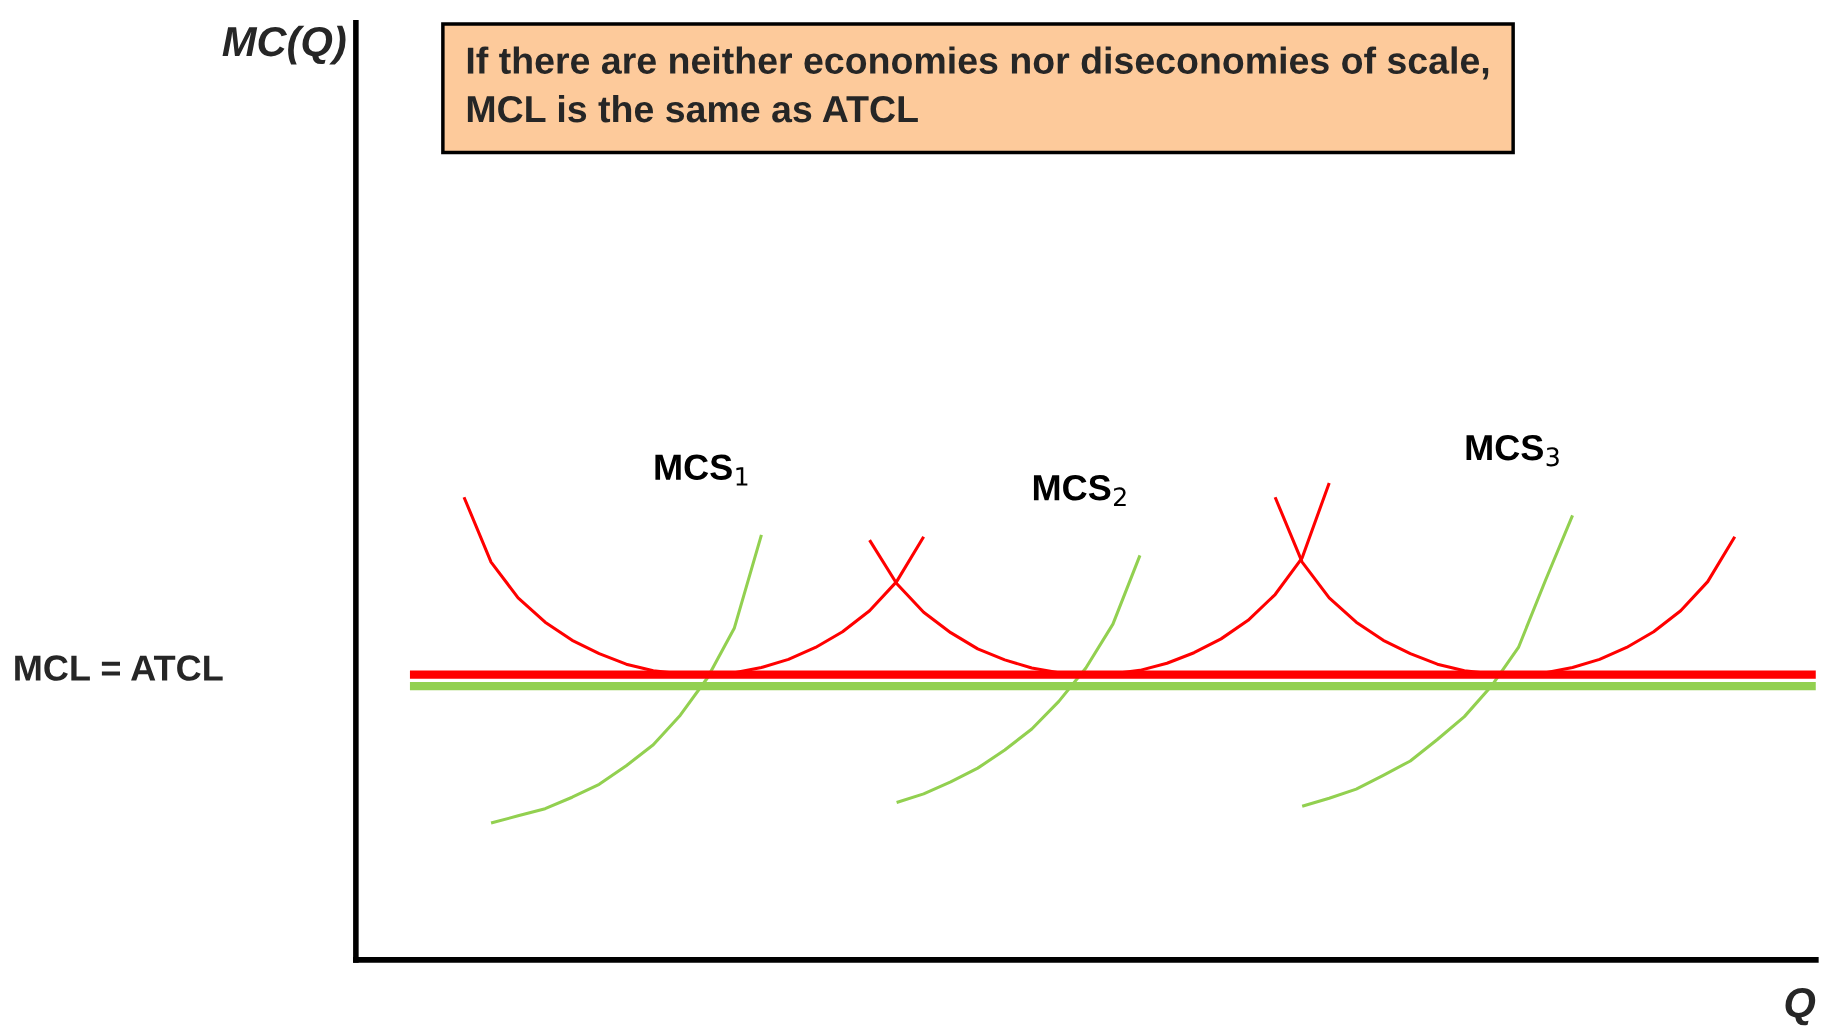 The width and height of the screenshot is (1825, 1031). What do you see at coordinates (119, 668) in the screenshot?
I see `text: MCL = ATCL` at bounding box center [119, 668].